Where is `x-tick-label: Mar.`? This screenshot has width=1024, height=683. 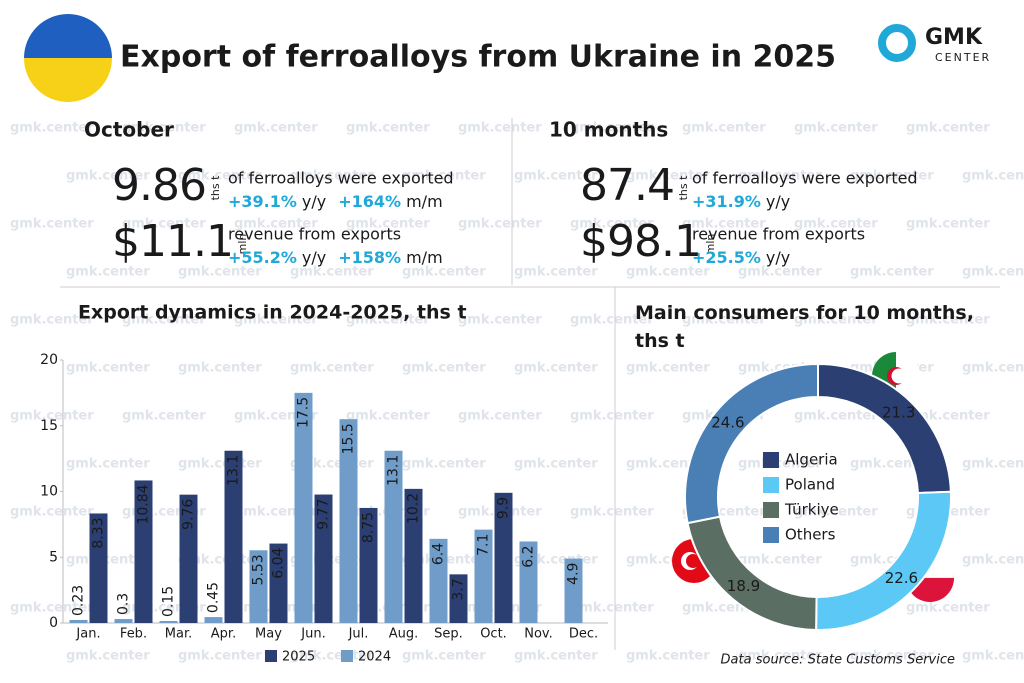
x-tick-label: Mar. is located at coordinates (178, 634).